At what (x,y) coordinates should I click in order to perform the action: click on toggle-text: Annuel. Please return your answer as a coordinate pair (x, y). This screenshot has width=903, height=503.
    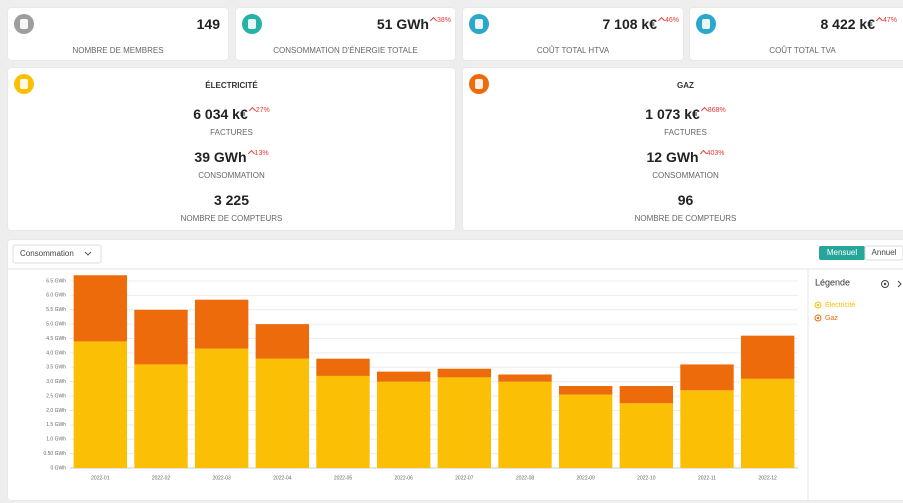
    Looking at the image, I should click on (884, 252).